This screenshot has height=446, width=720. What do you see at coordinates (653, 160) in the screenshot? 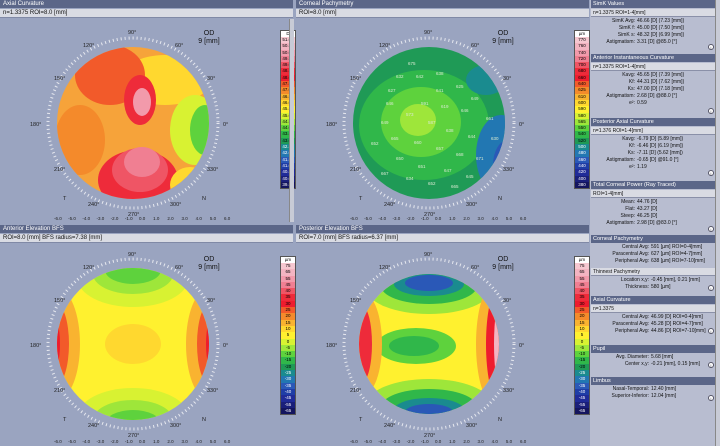
I see `info-row: Astigmatism: -0.65 [D] @91.0 [°]` at bounding box center [653, 160].